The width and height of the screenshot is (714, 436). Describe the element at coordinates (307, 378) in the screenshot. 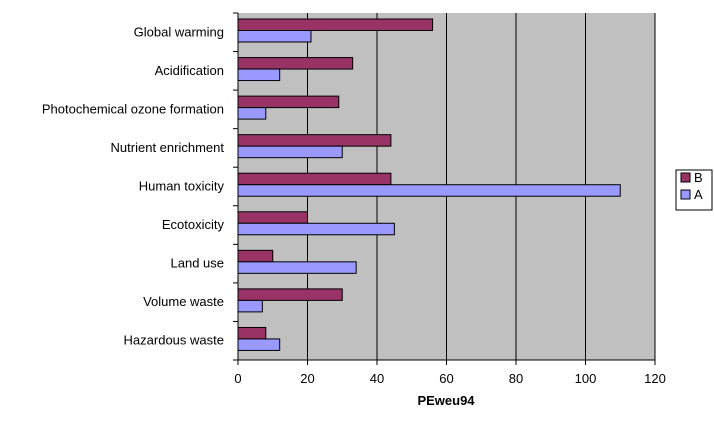

I see `x-tick-label: 20` at that location.